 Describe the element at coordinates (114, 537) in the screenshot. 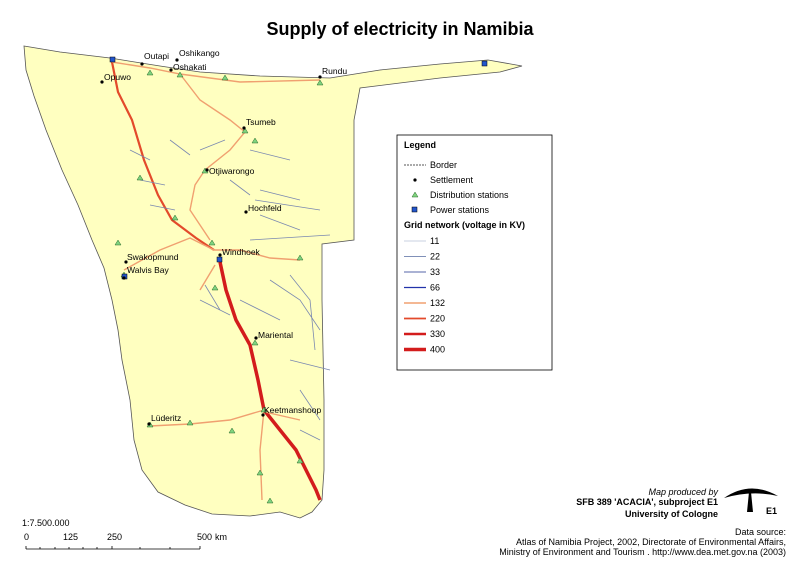

I see `scale-tick: 250` at that location.